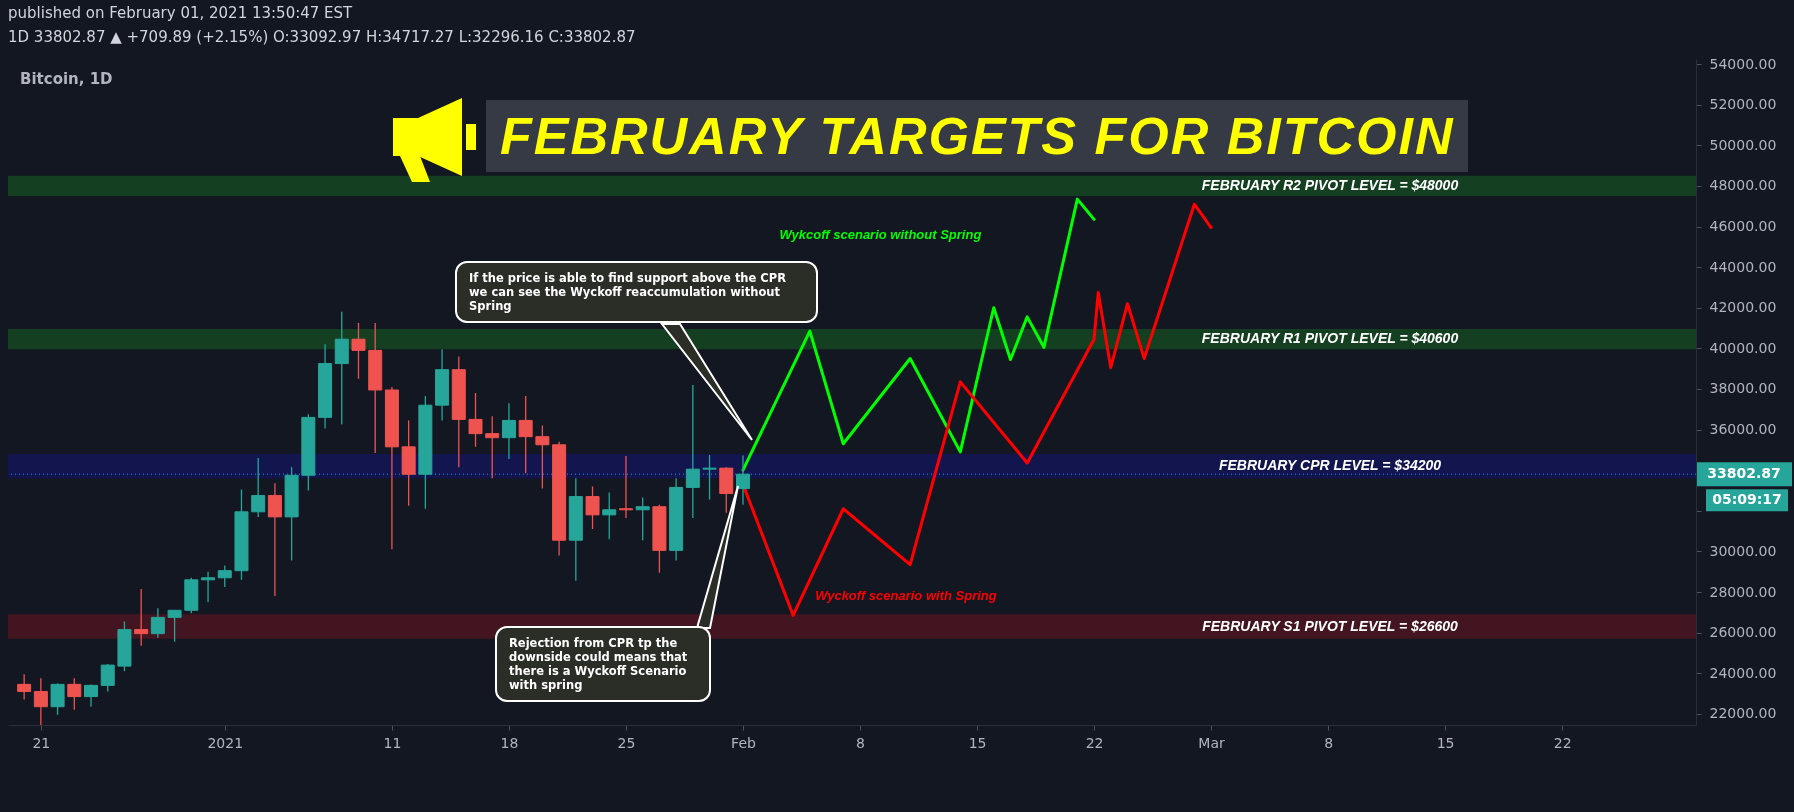 The width and height of the screenshot is (1794, 812). I want to click on y-tick-label: 22000.00, so click(1743, 713).